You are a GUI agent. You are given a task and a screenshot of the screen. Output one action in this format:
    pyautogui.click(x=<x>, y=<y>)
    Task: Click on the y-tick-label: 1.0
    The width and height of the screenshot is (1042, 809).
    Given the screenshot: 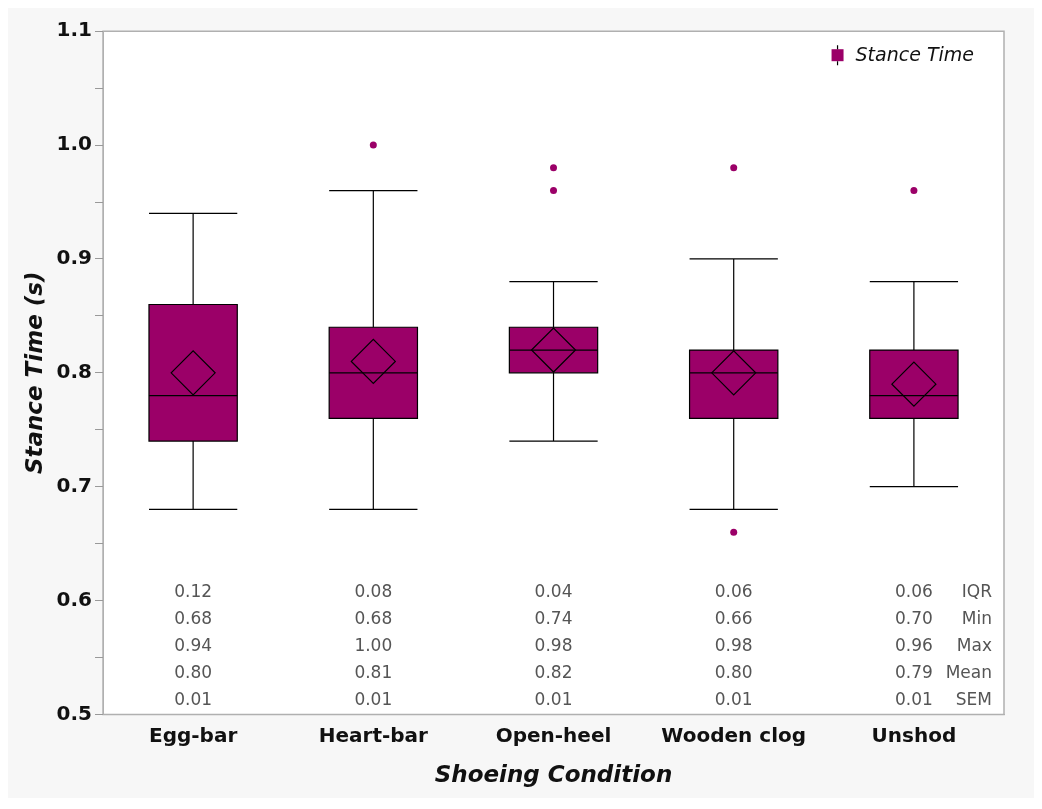 What is the action you would take?
    pyautogui.click(x=74, y=143)
    